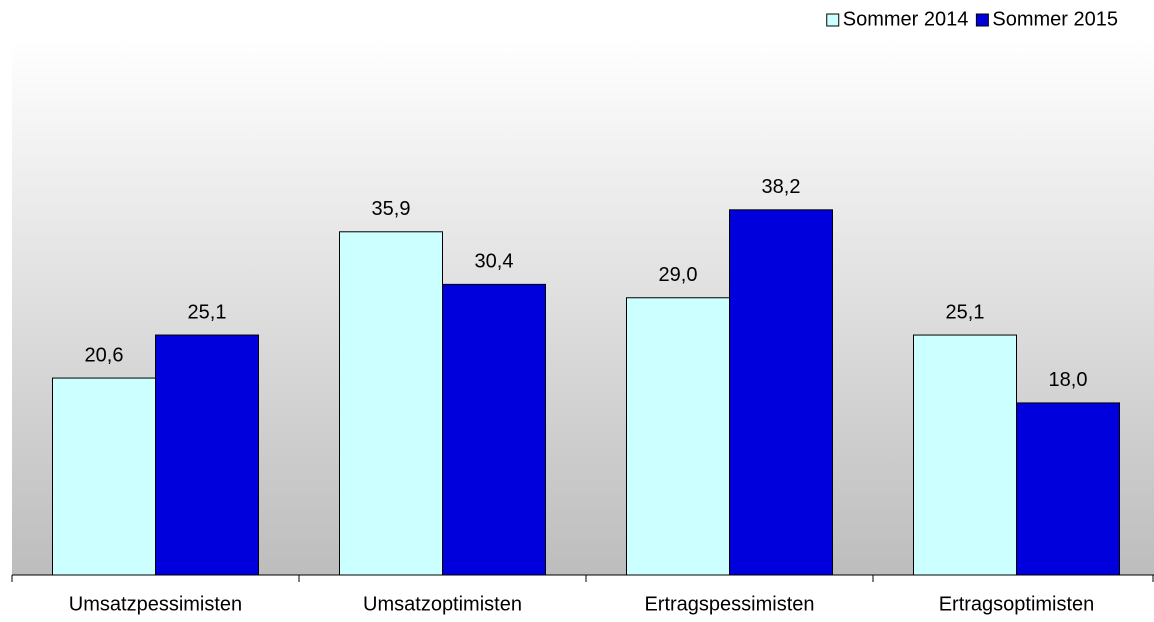 This screenshot has width=1154, height=622. Describe the element at coordinates (442, 604) in the screenshot. I see `x-tick-label: Umsatzoptimisten` at that location.